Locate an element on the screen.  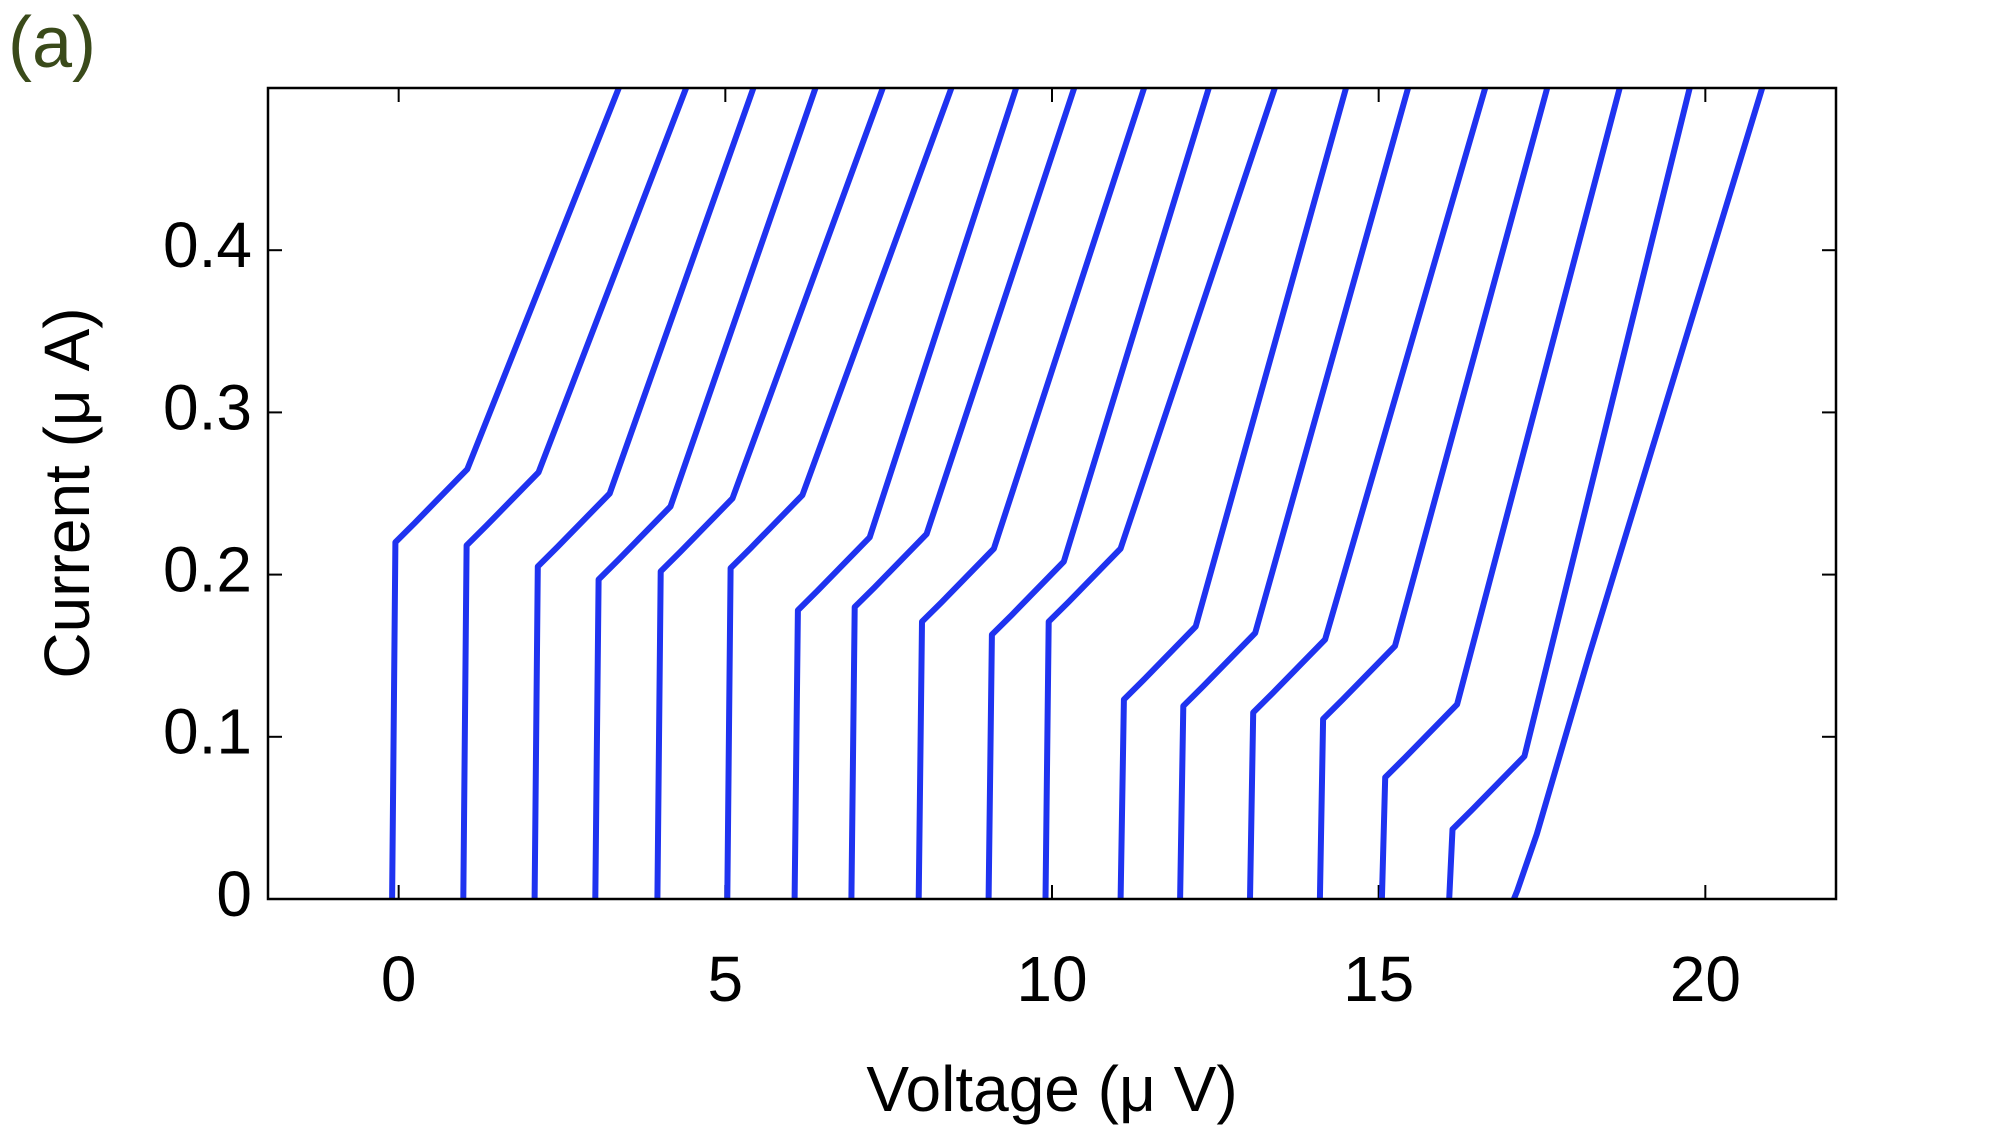
y-tick-label: 0.4 is located at coordinates (207, 245).